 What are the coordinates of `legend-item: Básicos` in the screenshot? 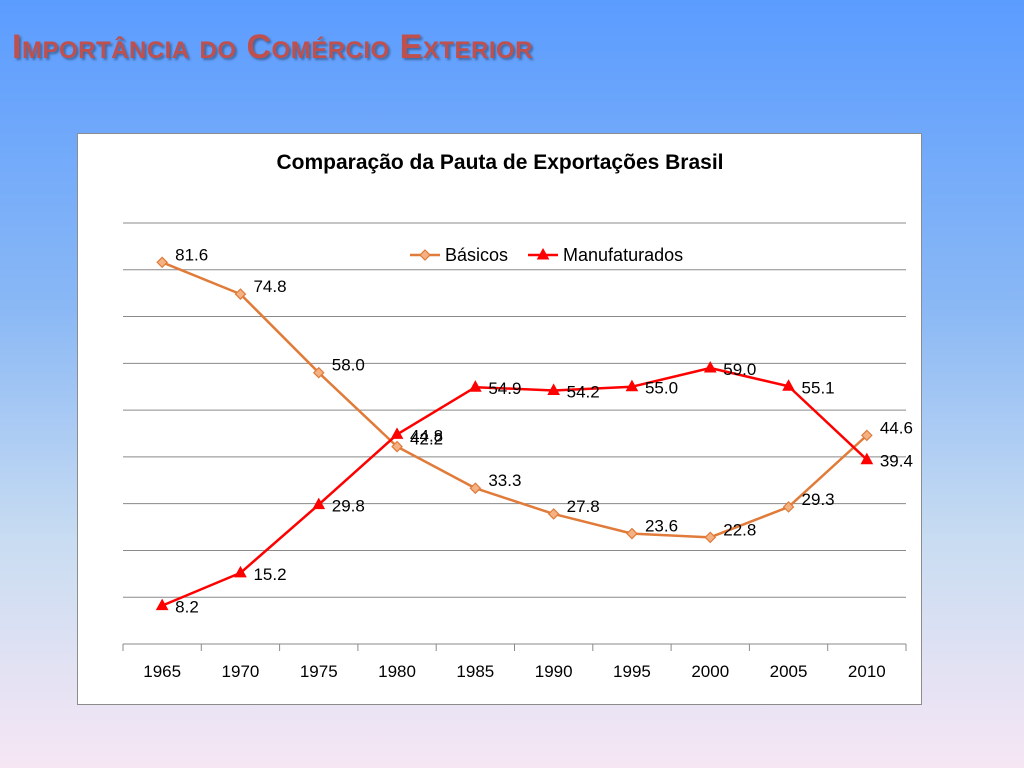 It's located at (459, 255).